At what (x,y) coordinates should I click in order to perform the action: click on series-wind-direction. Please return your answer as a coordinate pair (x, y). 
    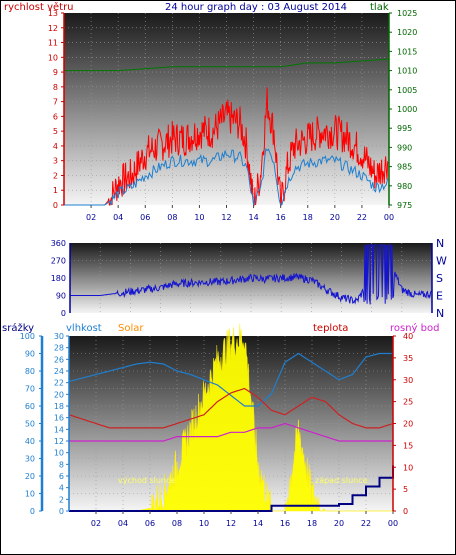
    Looking at the image, I should click on (251, 274).